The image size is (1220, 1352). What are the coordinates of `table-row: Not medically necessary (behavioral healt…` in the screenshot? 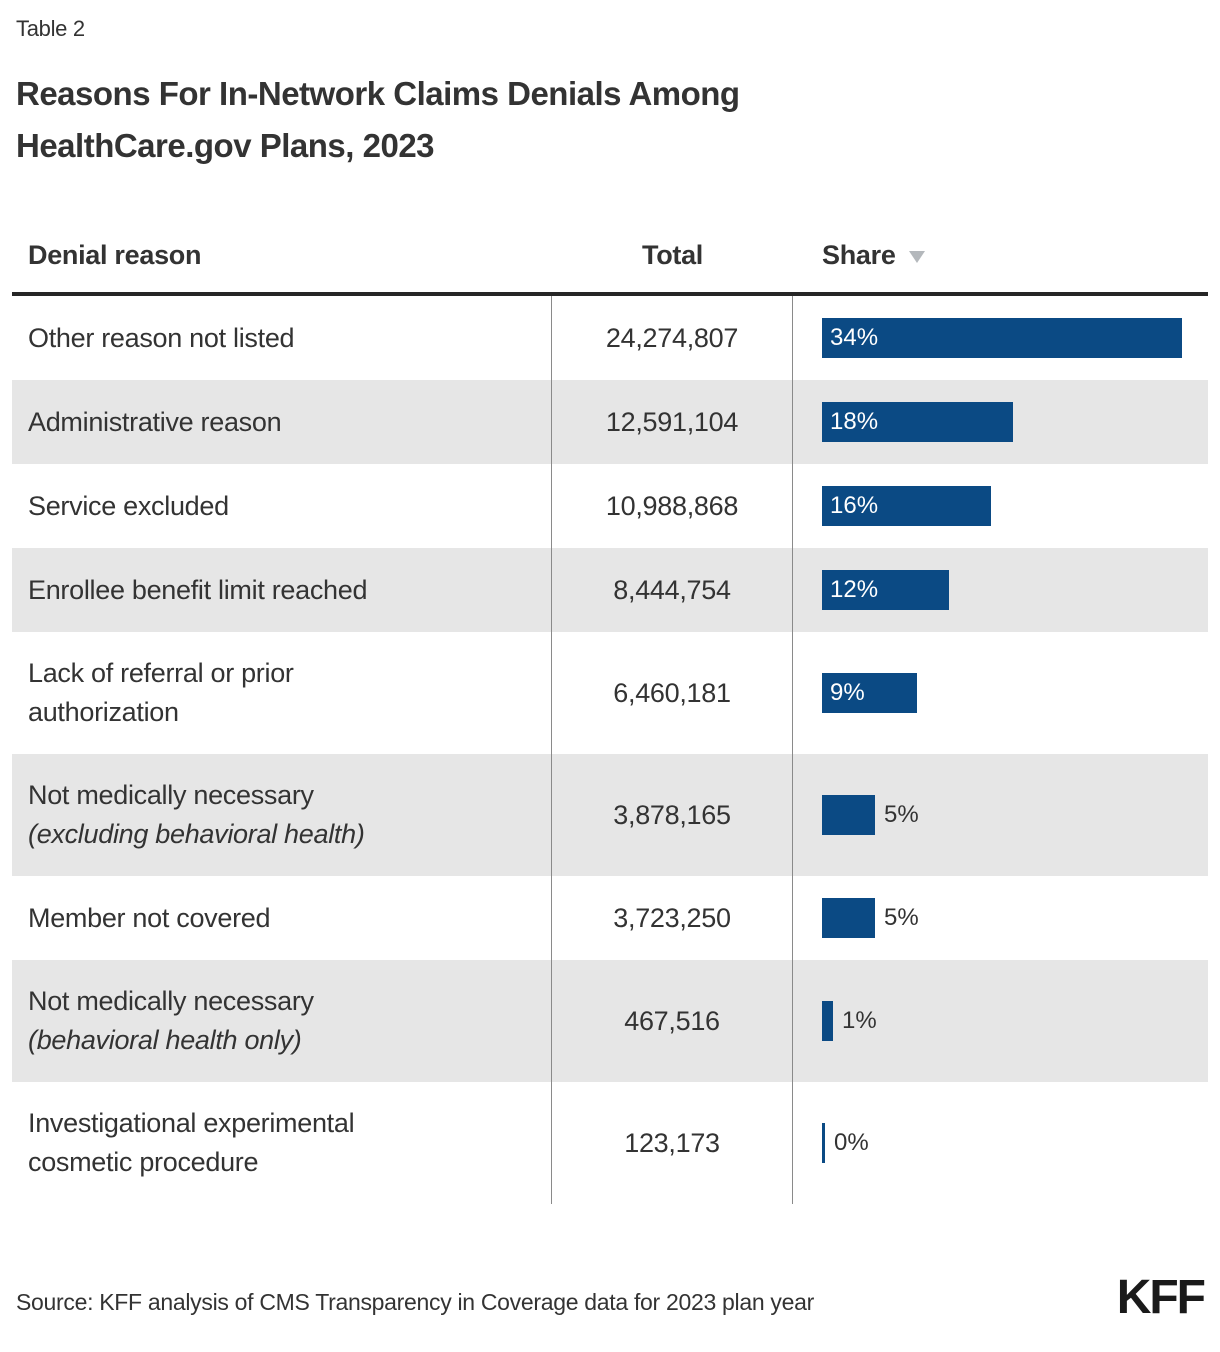 It's located at (610, 1021).